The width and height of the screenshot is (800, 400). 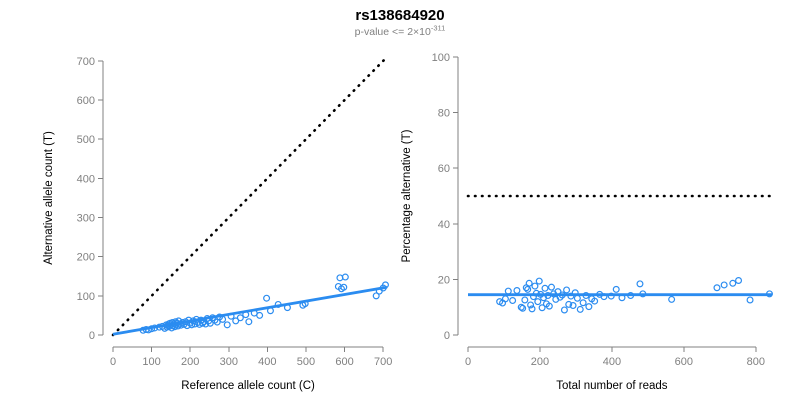 I want to click on y-tick-label: 500, so click(x=86, y=140).